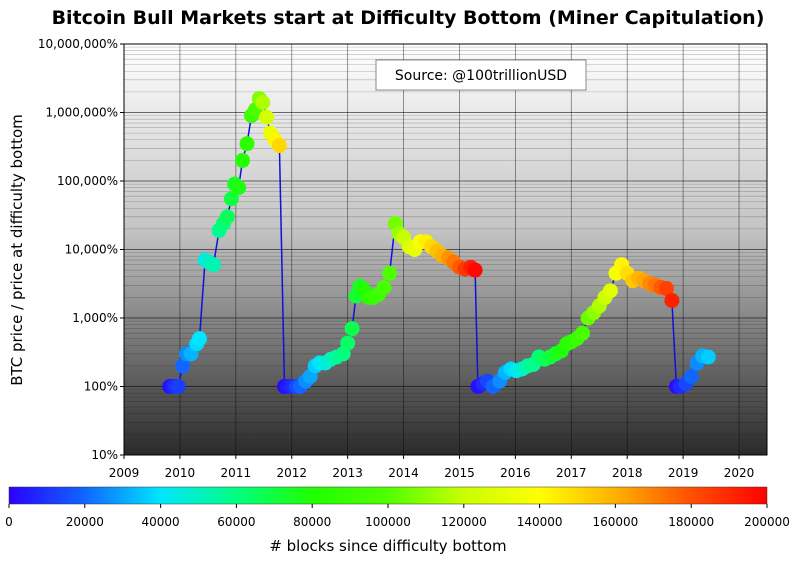 The width and height of the screenshot is (800, 564). What do you see at coordinates (82, 113) in the screenshot?
I see `y-tick-label: 1,000,000%` at bounding box center [82, 113].